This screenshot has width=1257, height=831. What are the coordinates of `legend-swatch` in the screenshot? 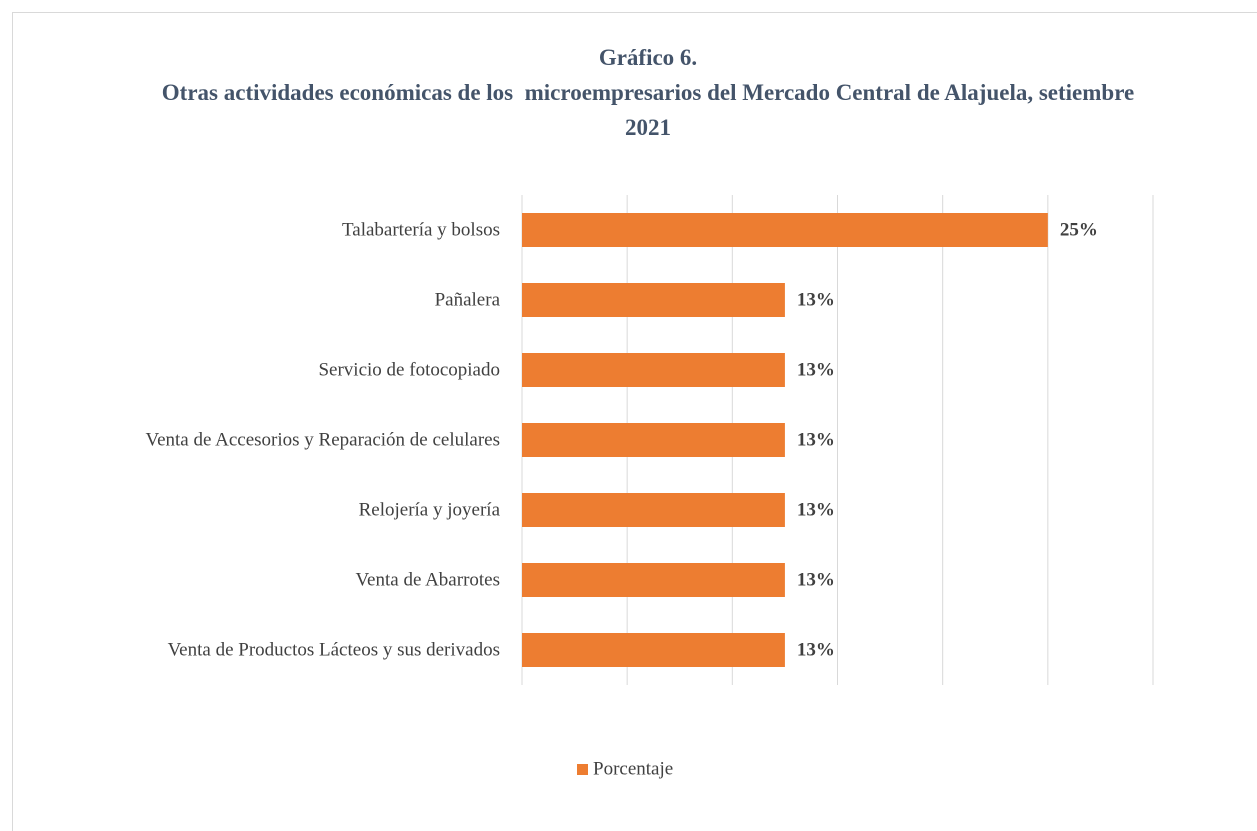 It's located at (582, 769).